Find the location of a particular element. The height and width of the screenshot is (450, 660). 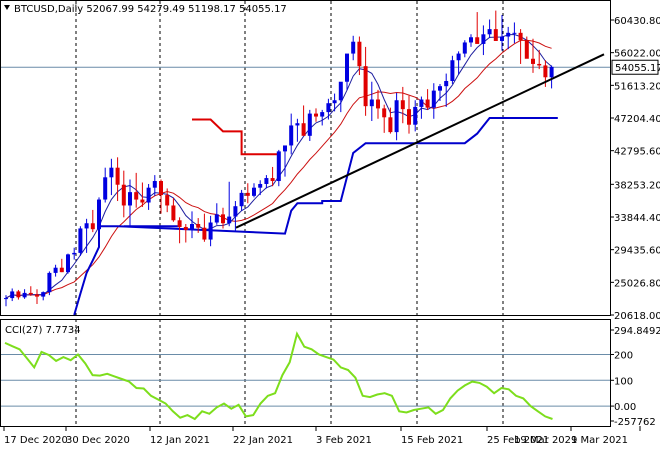

resistance-level-line is located at coordinates (235, 137).